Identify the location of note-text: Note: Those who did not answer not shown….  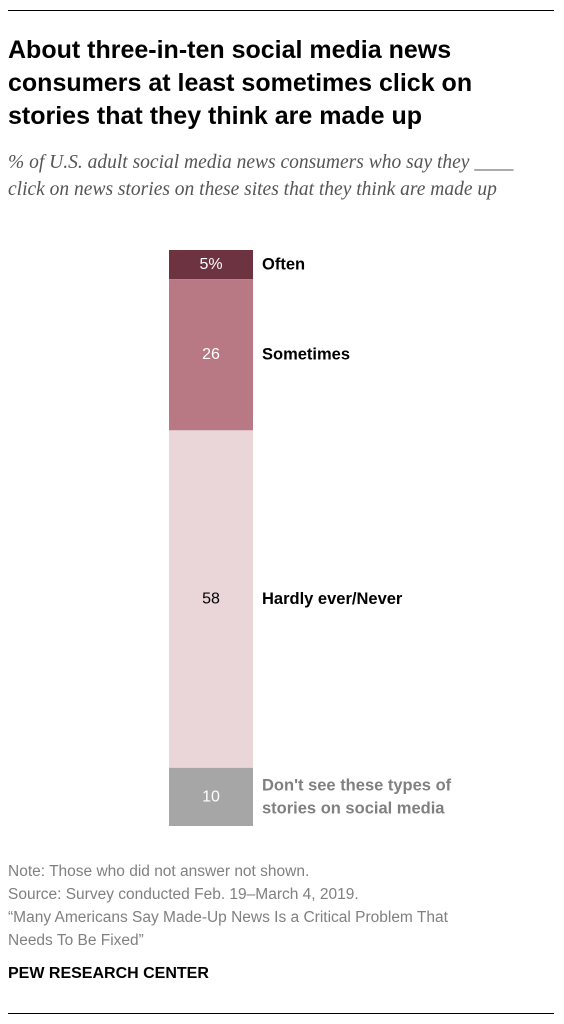
(159, 871).